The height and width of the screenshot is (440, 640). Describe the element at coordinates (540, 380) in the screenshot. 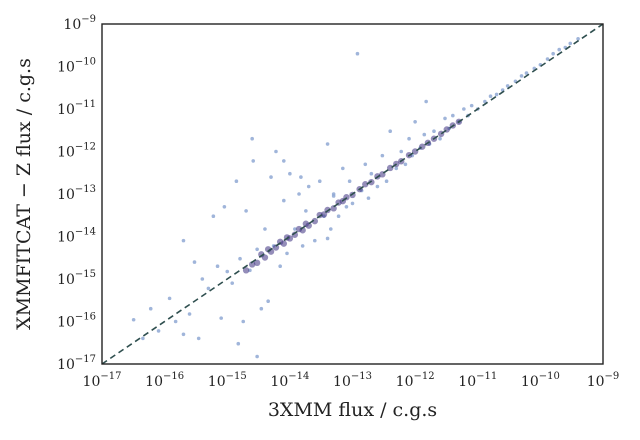

I see `x-tick-label: 10−10` at that location.